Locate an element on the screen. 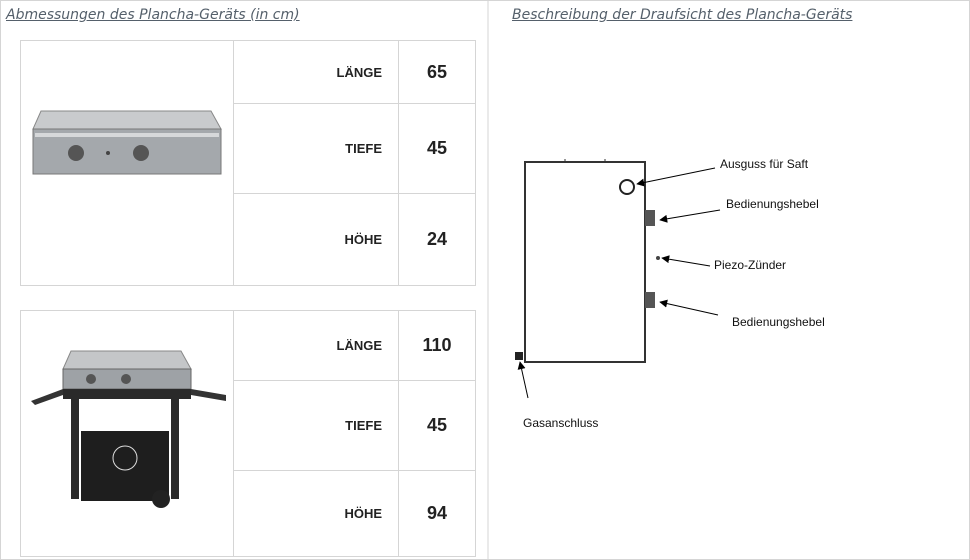 Image resolution: width=970 pixels, height=560 pixels. diagram-label: Gasanschluss is located at coordinates (561, 423).